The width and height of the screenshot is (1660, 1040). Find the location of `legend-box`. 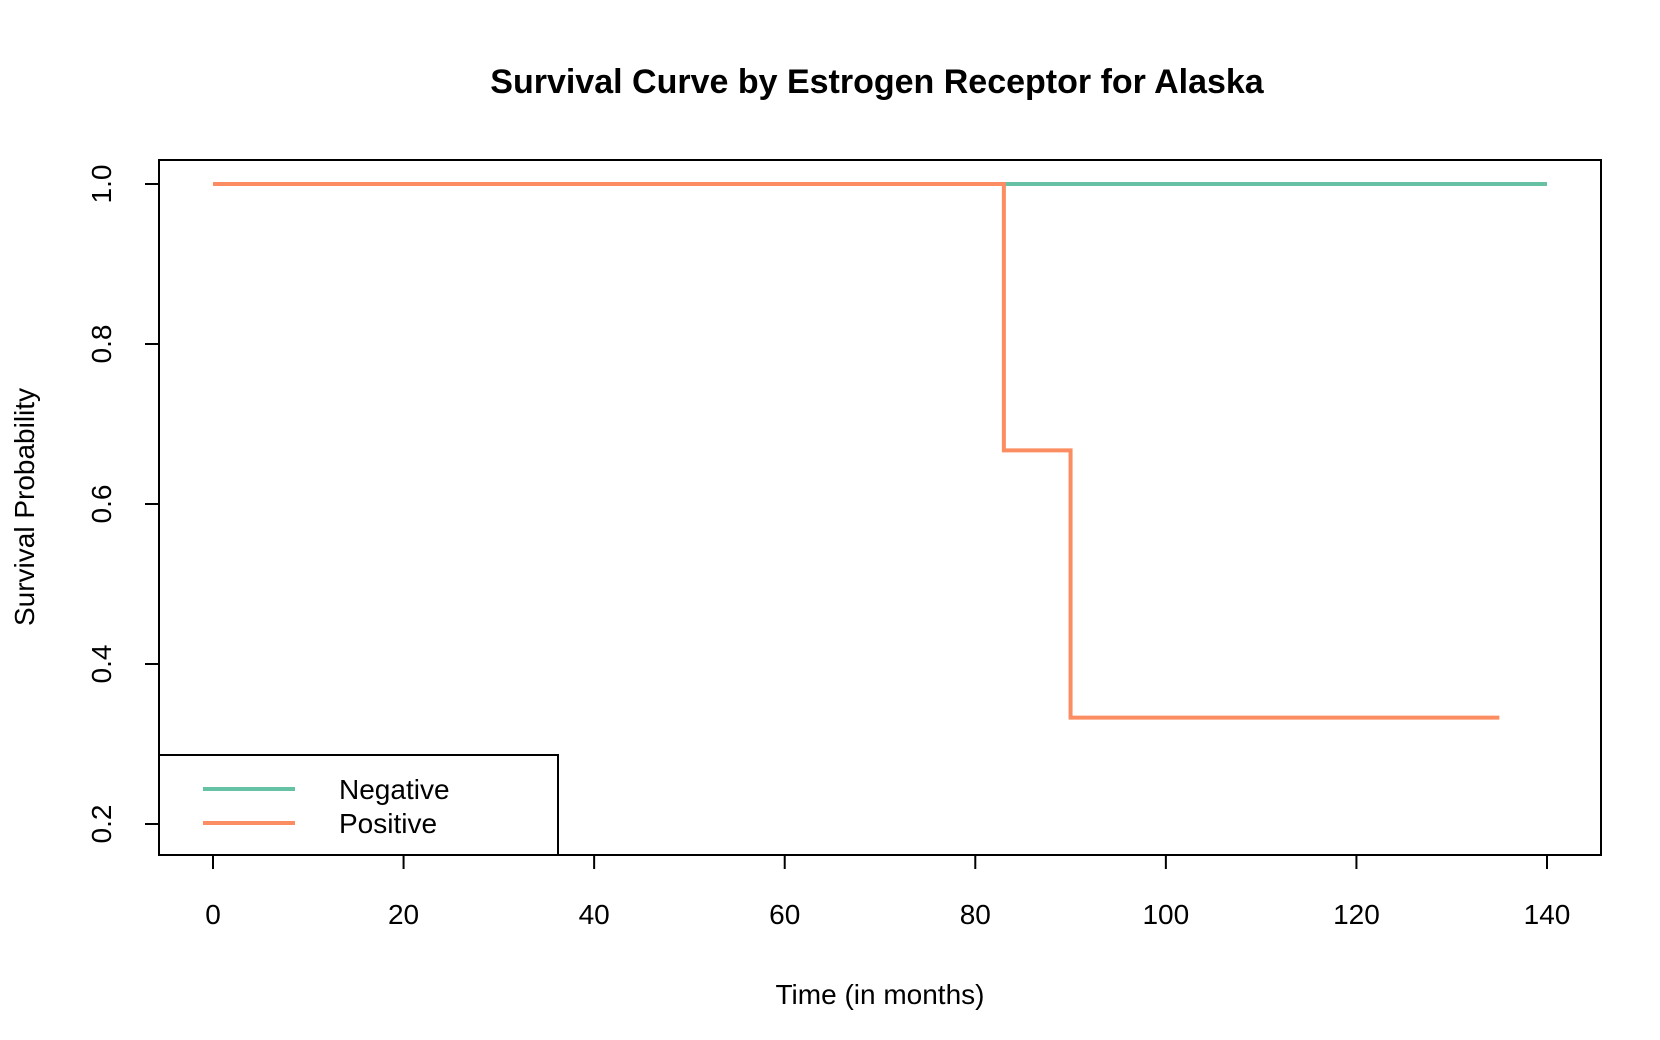

legend-box is located at coordinates (358, 805).